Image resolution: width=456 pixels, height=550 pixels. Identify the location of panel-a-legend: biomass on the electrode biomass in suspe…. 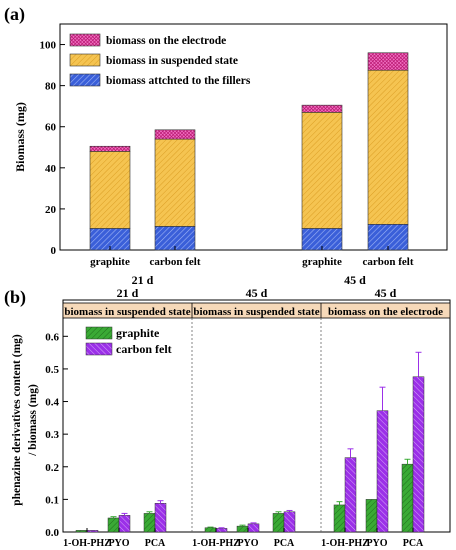
(160, 60).